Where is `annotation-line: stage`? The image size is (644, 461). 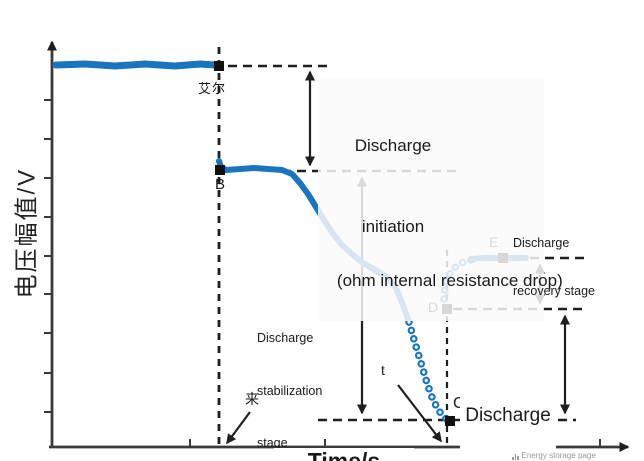
annotation-line: stage is located at coordinates (272, 443).